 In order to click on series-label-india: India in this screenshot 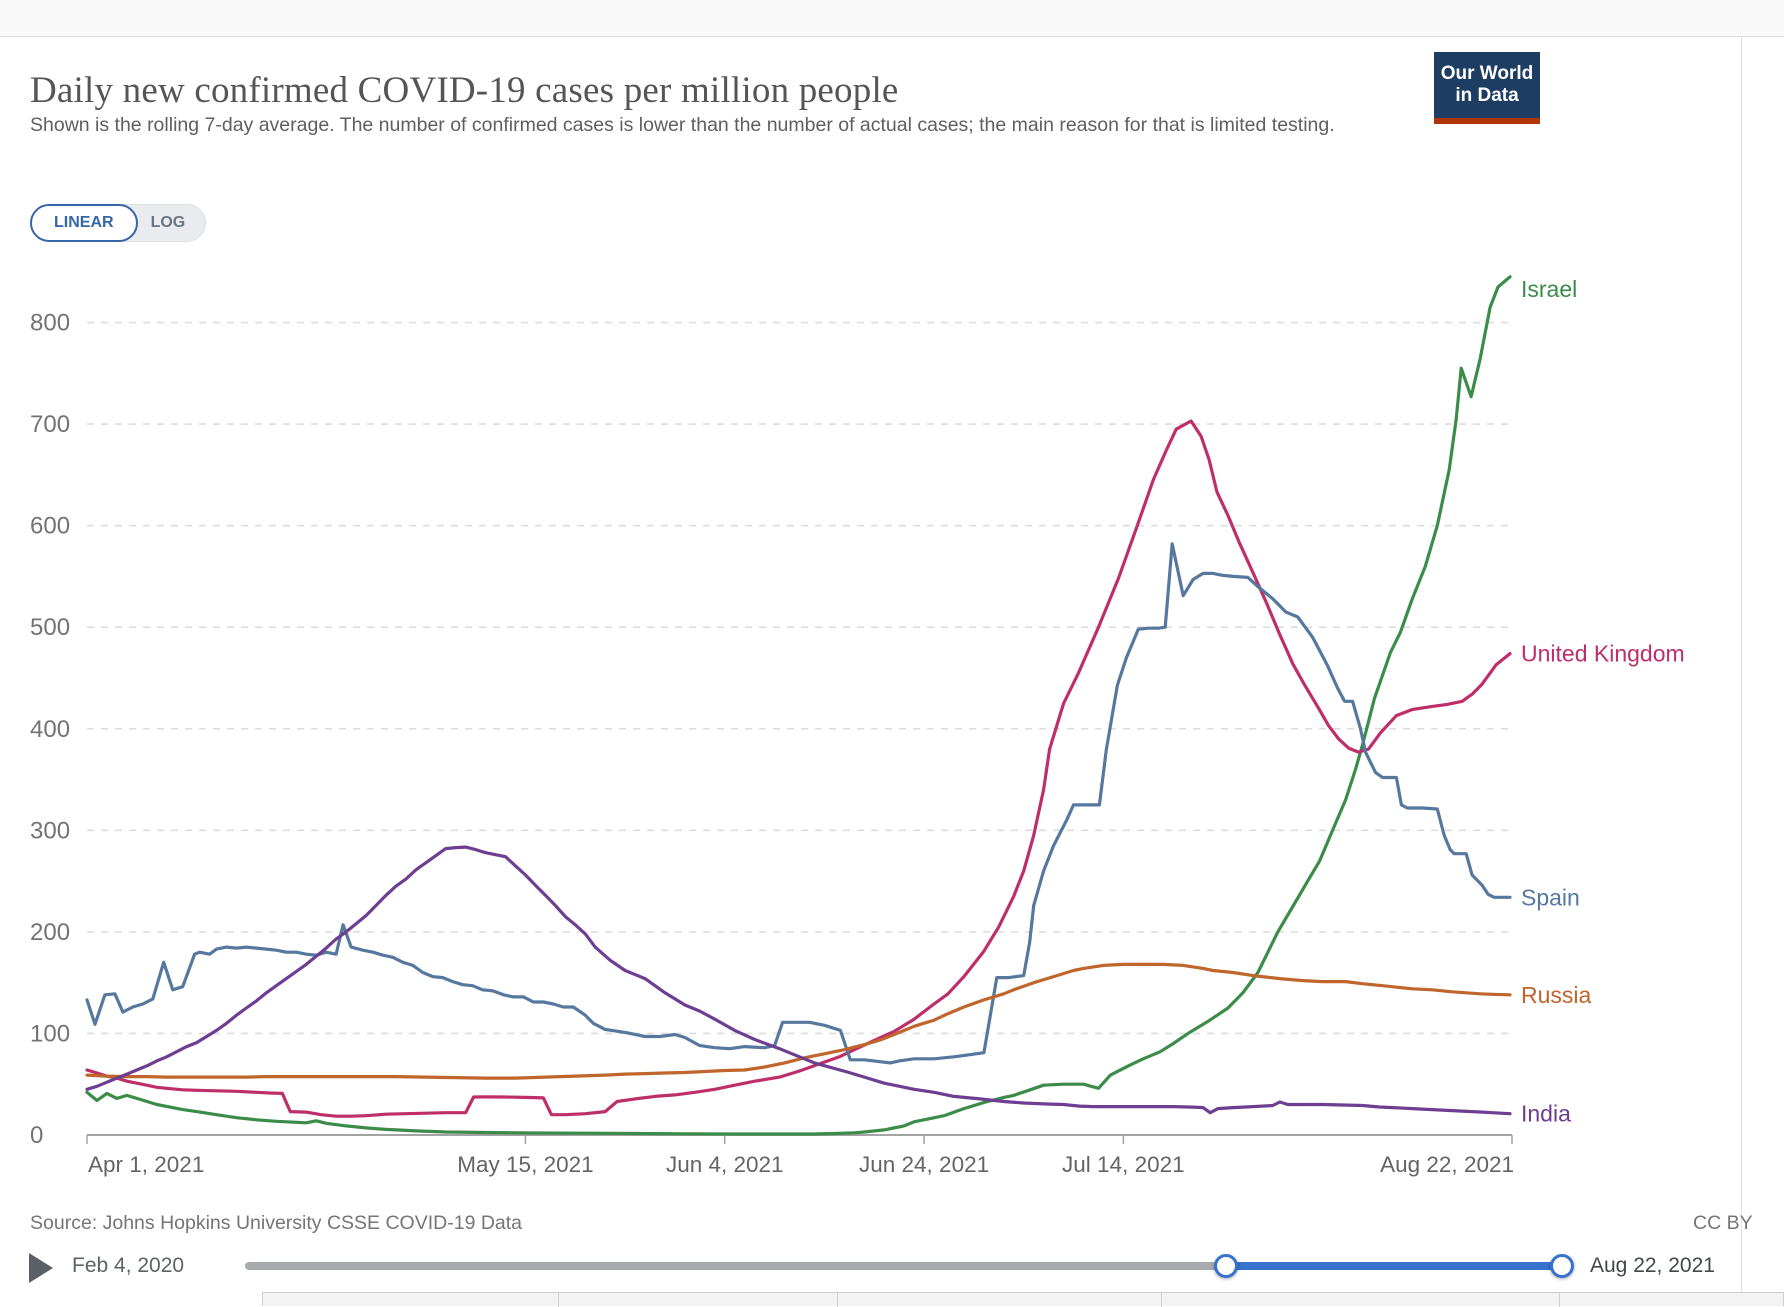, I will do `click(1546, 1114)`.